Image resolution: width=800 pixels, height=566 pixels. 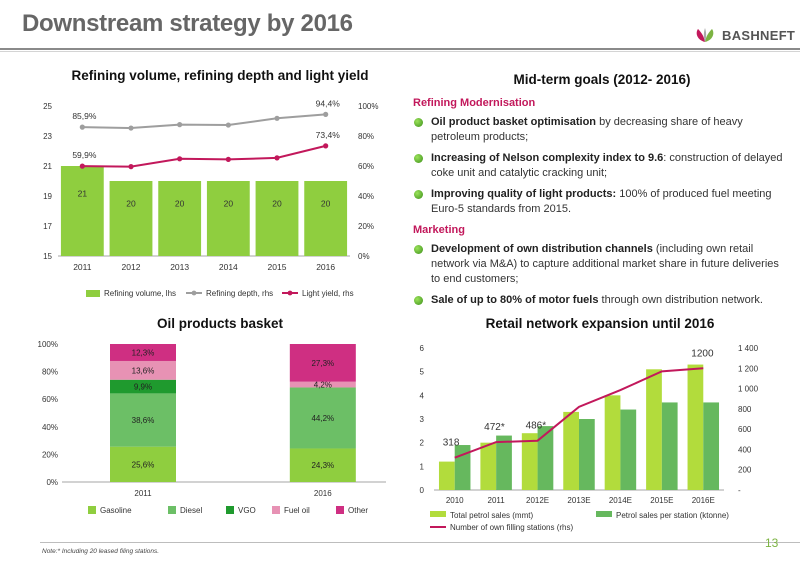 What do you see at coordinates (328, 103) in the screenshot?
I see `line-point-label: 94,4%` at bounding box center [328, 103].